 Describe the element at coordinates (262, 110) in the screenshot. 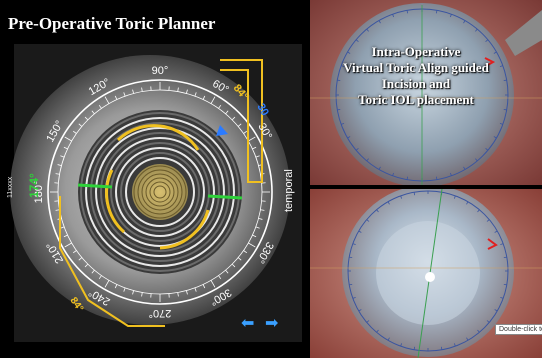

I see `blue-value-label: 30` at that location.